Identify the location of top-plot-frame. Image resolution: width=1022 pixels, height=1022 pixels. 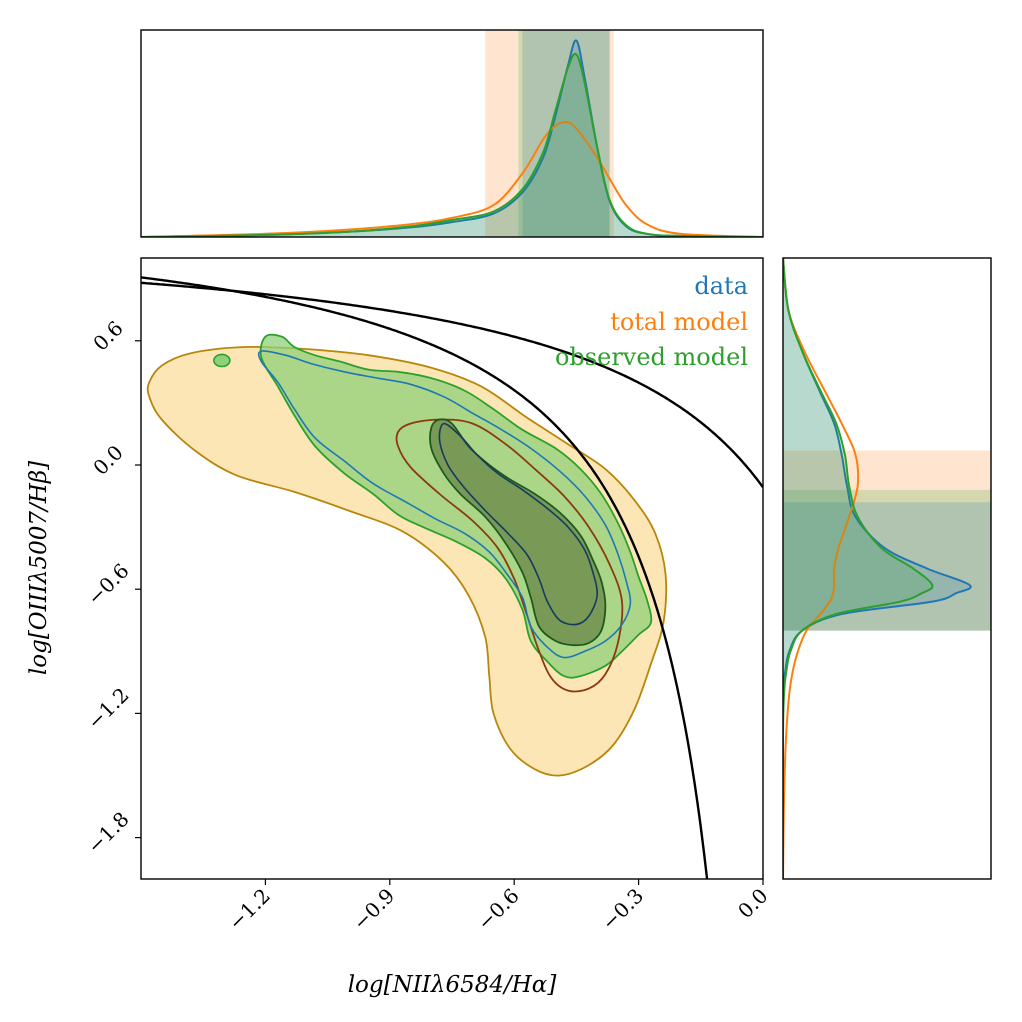
(452, 133).